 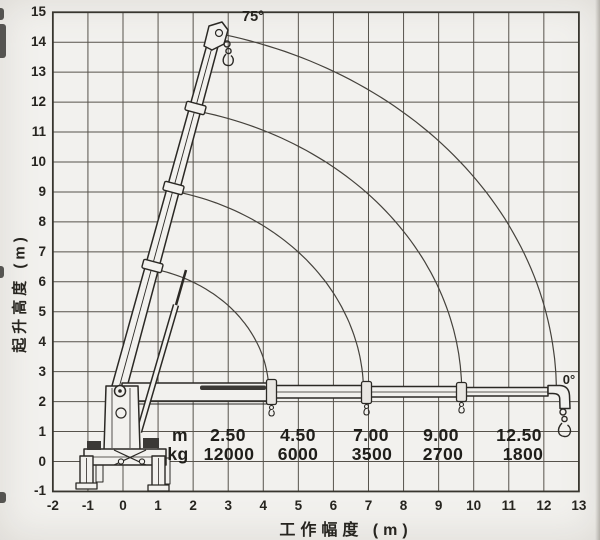 I want to click on y-tick-label: 6, so click(x=42, y=281).